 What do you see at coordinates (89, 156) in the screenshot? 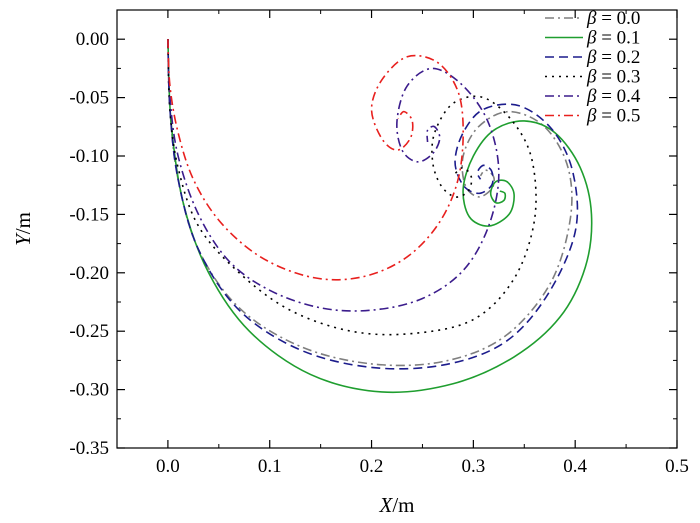
I see `y-tick-label: -0.10` at bounding box center [89, 156].